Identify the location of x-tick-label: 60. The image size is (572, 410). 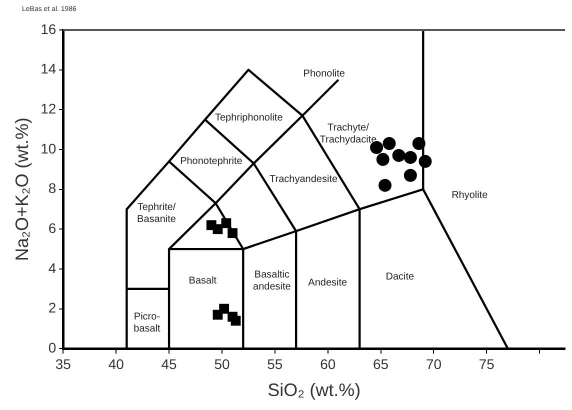
(328, 364).